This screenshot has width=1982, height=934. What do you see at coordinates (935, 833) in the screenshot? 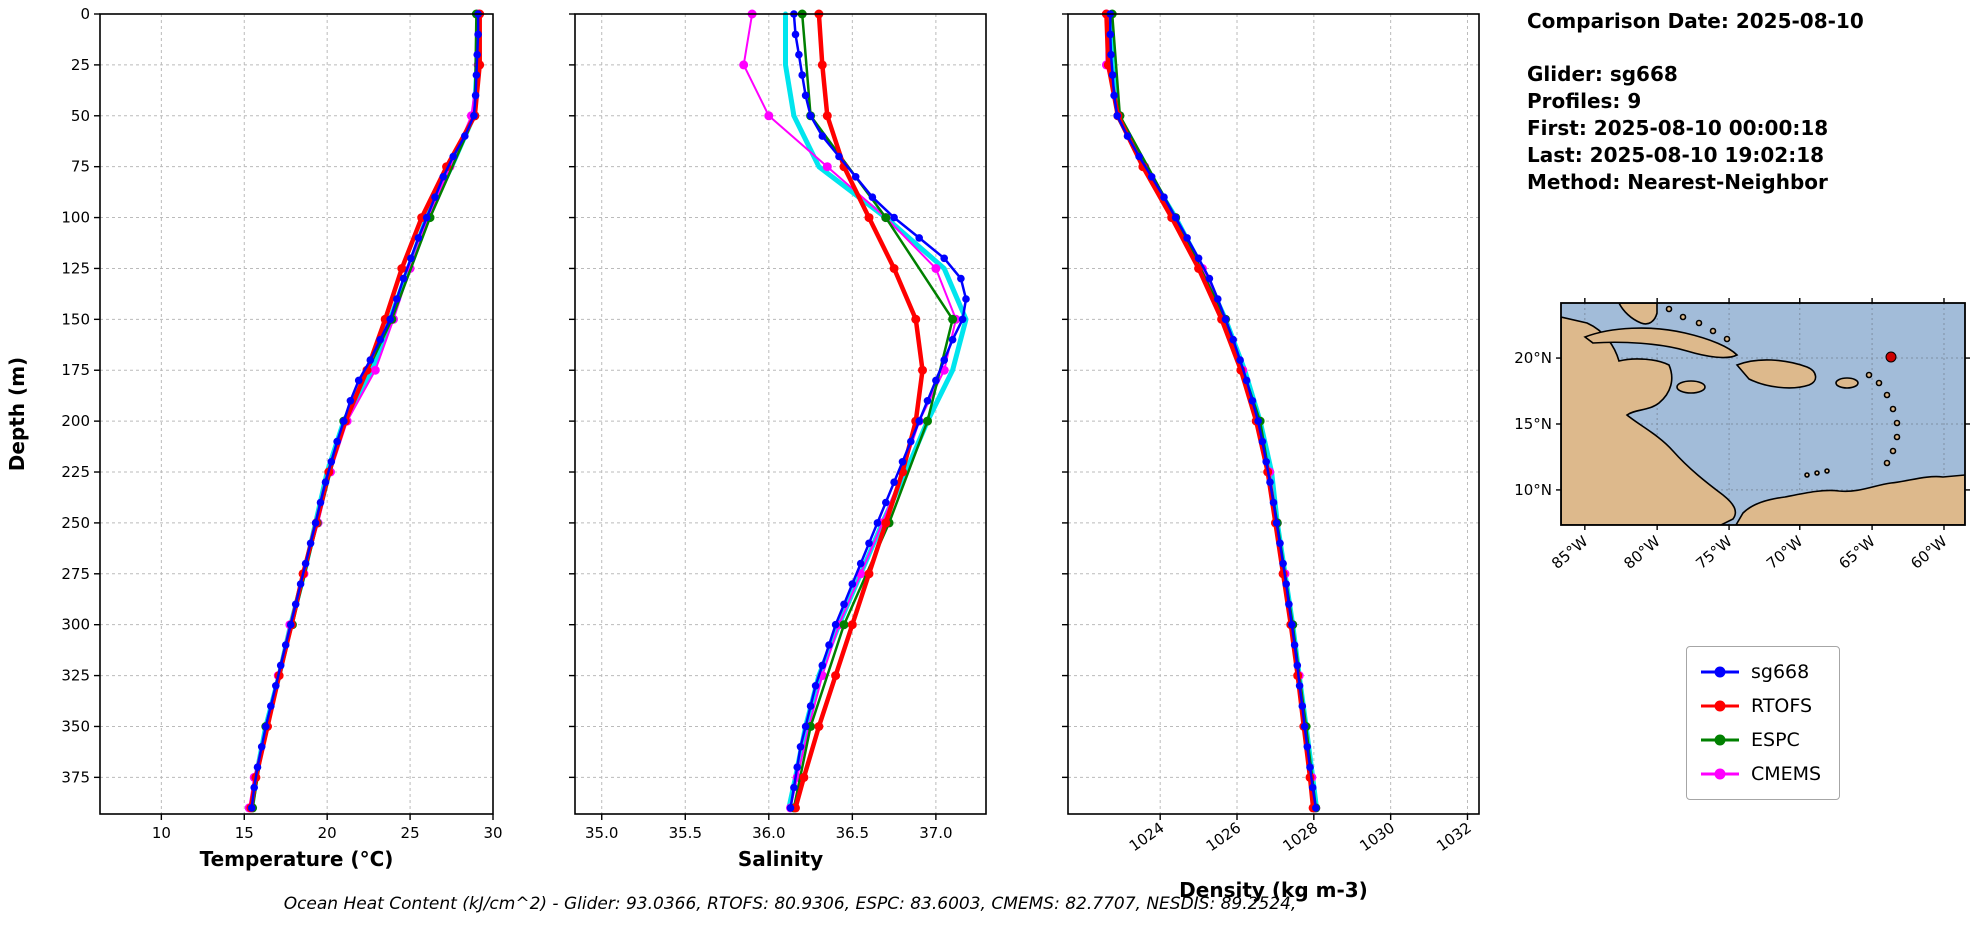
I see `x-tick-label: 37.0` at bounding box center [935, 833].